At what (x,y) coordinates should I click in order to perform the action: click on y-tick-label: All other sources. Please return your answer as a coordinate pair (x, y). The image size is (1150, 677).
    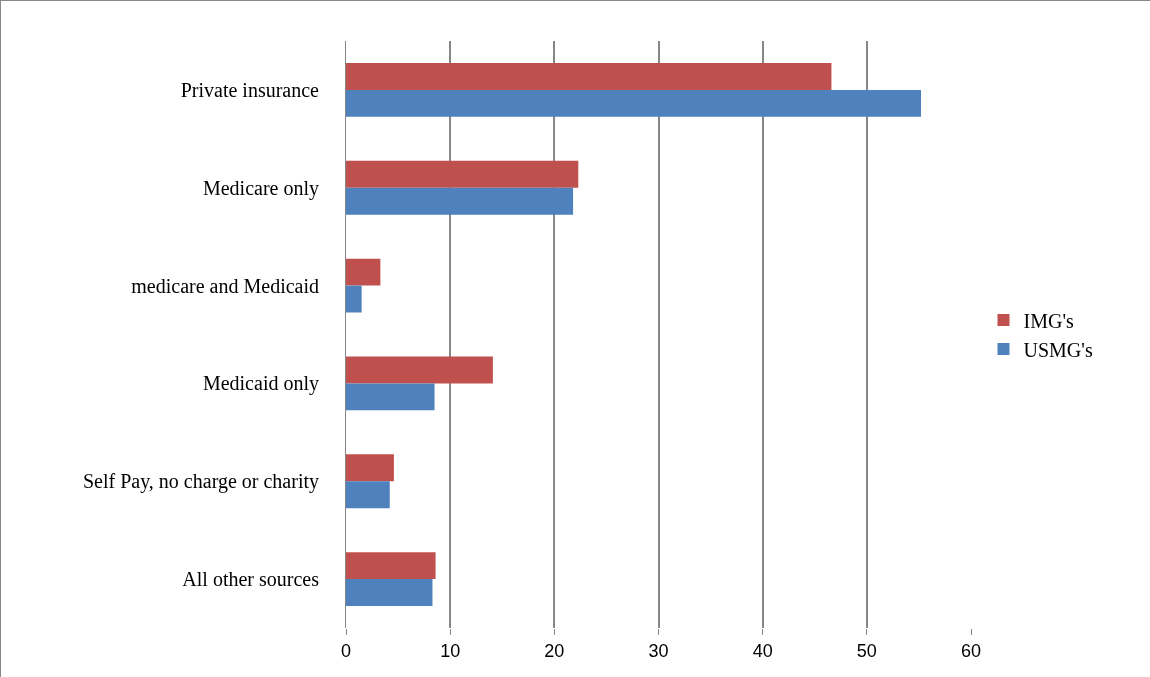
    Looking at the image, I should click on (251, 579).